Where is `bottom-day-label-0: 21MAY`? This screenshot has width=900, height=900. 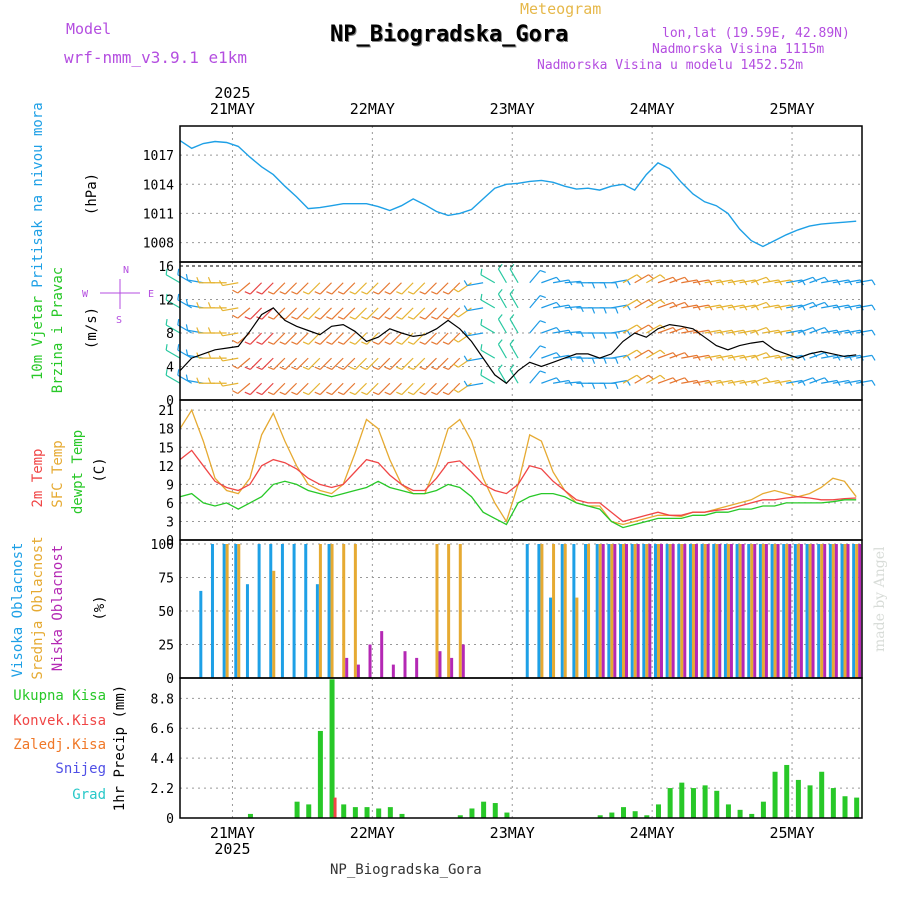
bottom-day-label-0: 21MAY is located at coordinates (232, 833).